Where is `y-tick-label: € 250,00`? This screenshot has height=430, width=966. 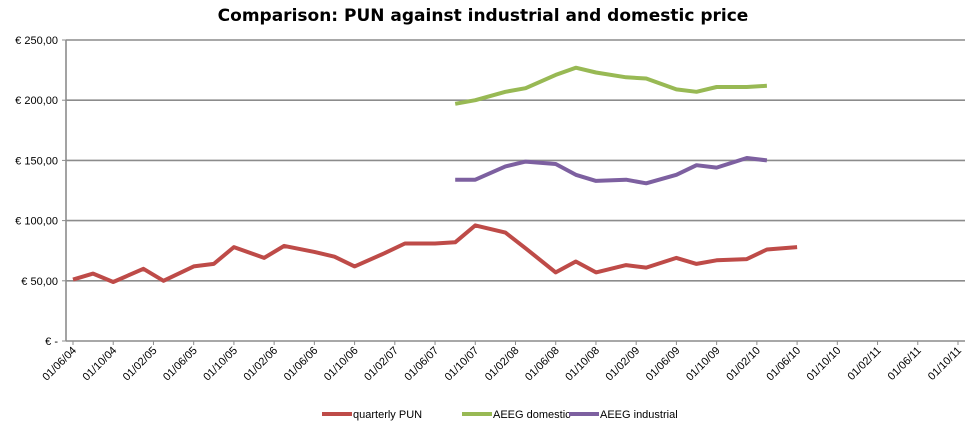
y-tick-label: € 250,00 is located at coordinates (36, 41).